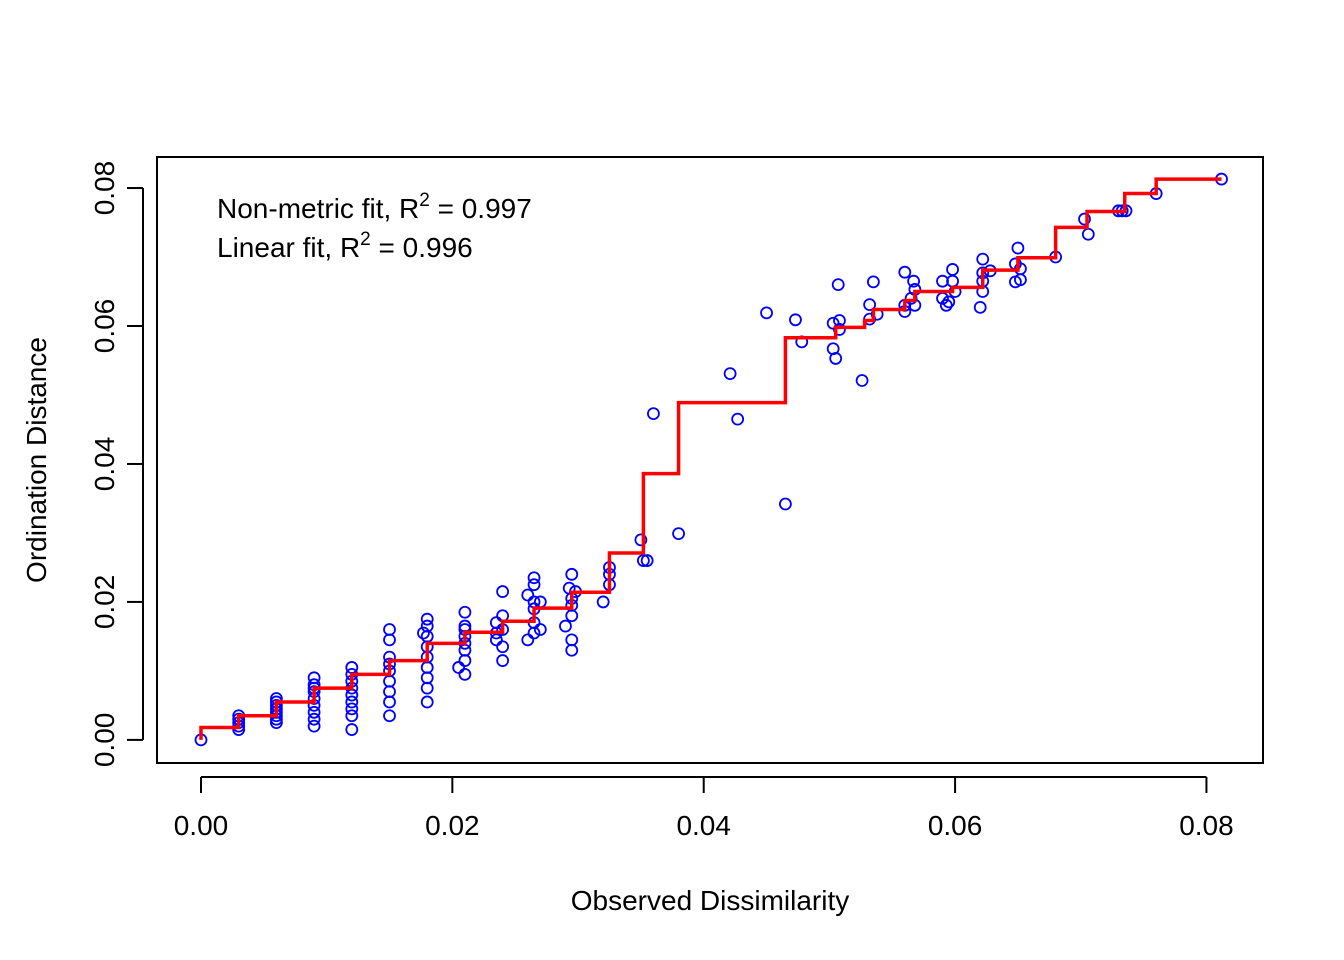 Image resolution: width=1344 pixels, height=960 pixels. I want to click on y-tick-label: 0.04, so click(104, 464).